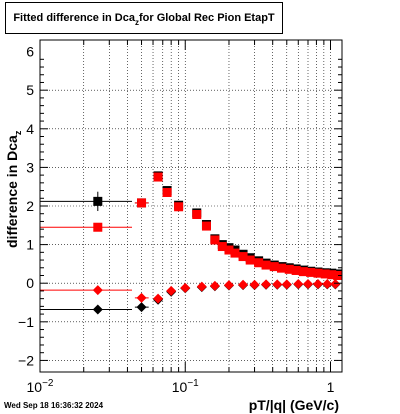 The image size is (400, 414). I want to click on y-tick-label: 0, so click(30, 283).